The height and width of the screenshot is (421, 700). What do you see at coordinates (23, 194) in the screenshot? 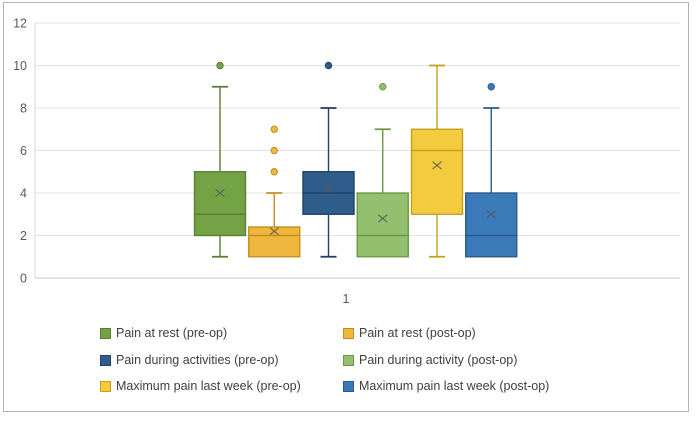
I see `y-tick-label: 4` at bounding box center [23, 194].